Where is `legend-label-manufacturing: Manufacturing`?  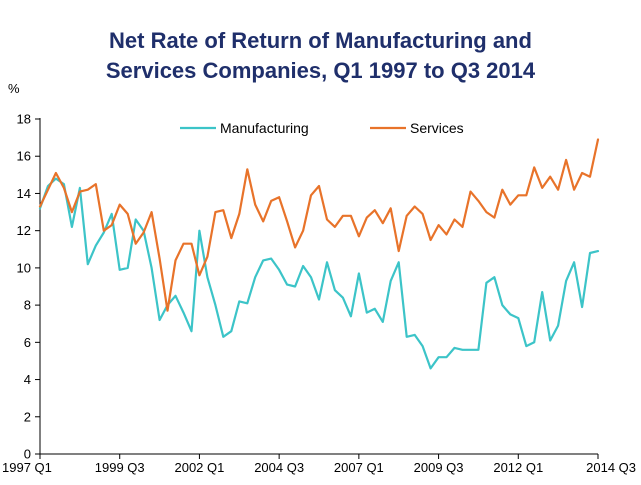 legend-label-manufacturing: Manufacturing is located at coordinates (264, 128).